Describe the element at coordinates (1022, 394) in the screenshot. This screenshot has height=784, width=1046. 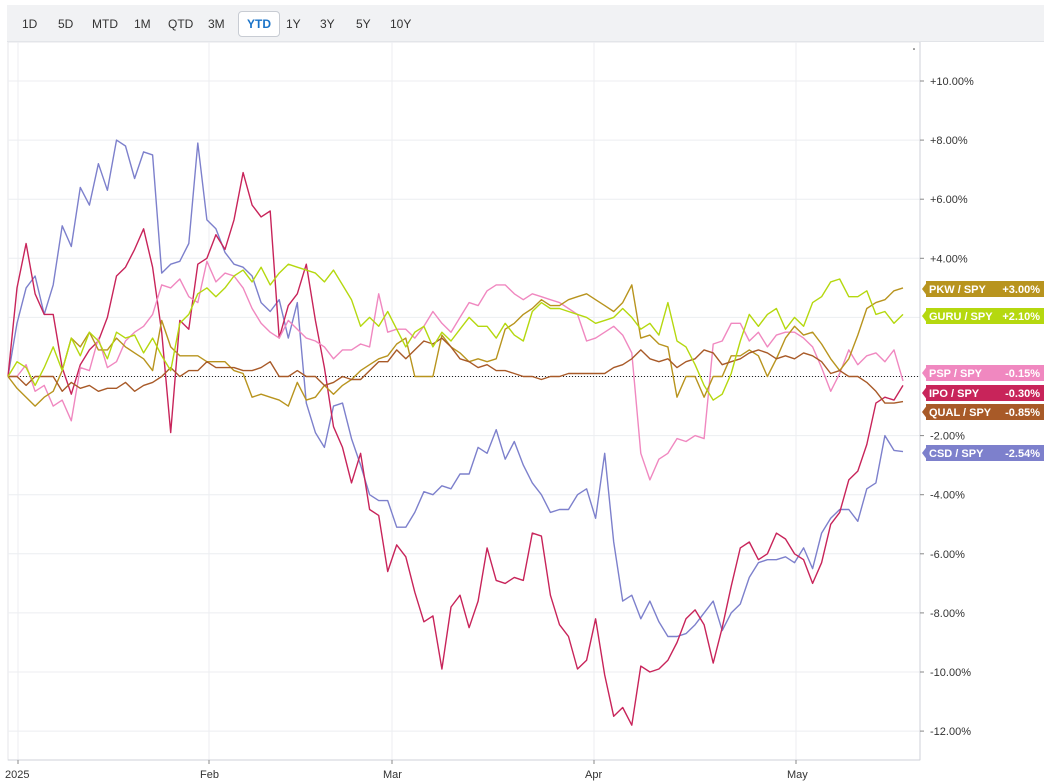
I see `tag-value: -0.30%` at that location.